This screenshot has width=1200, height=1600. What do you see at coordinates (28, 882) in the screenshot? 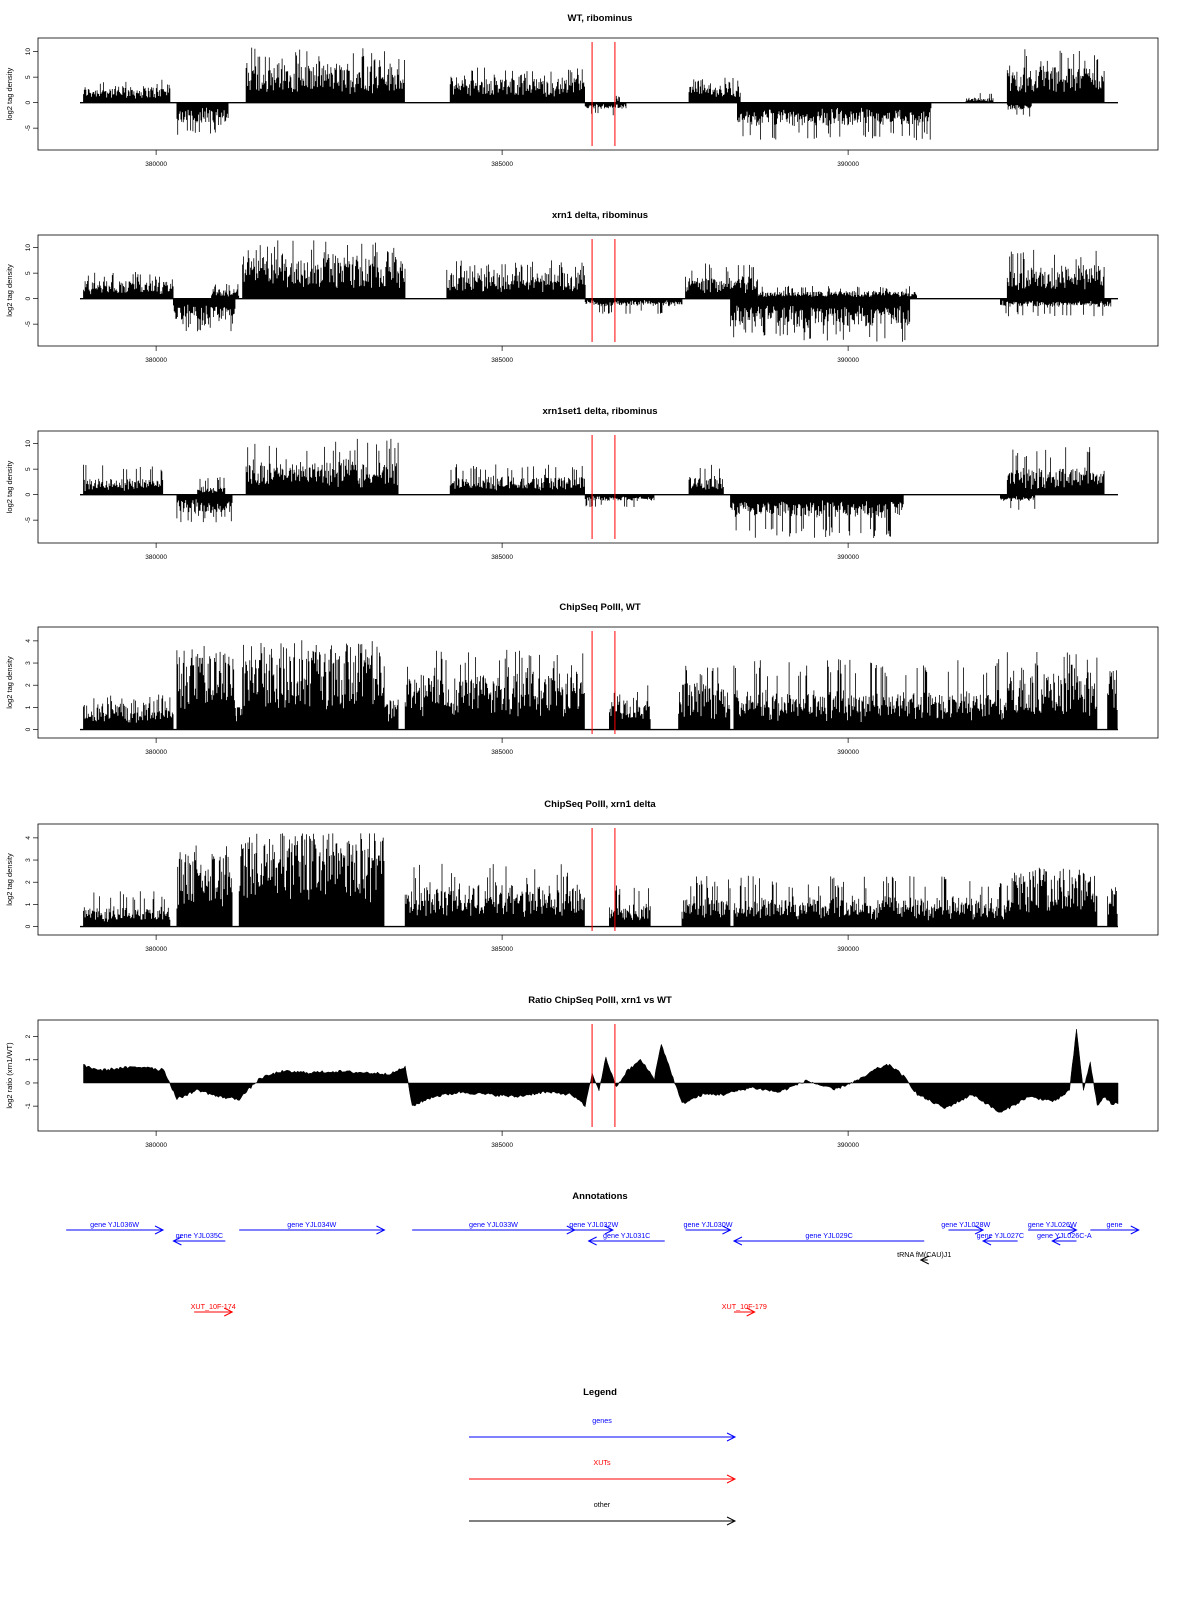
I see `y-tick-label: 2` at bounding box center [28, 882].